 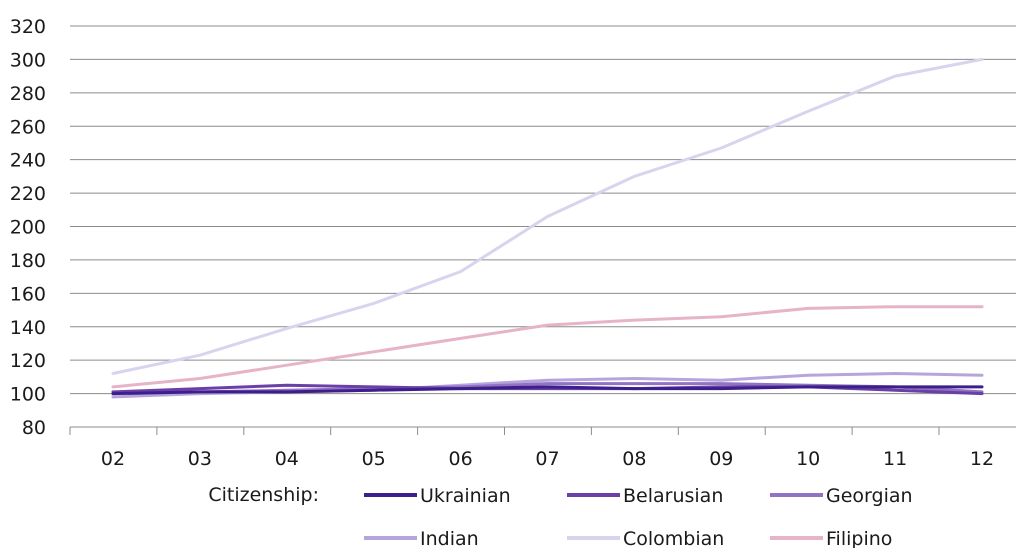 I want to click on x-tick-label: 08, so click(x=634, y=459).